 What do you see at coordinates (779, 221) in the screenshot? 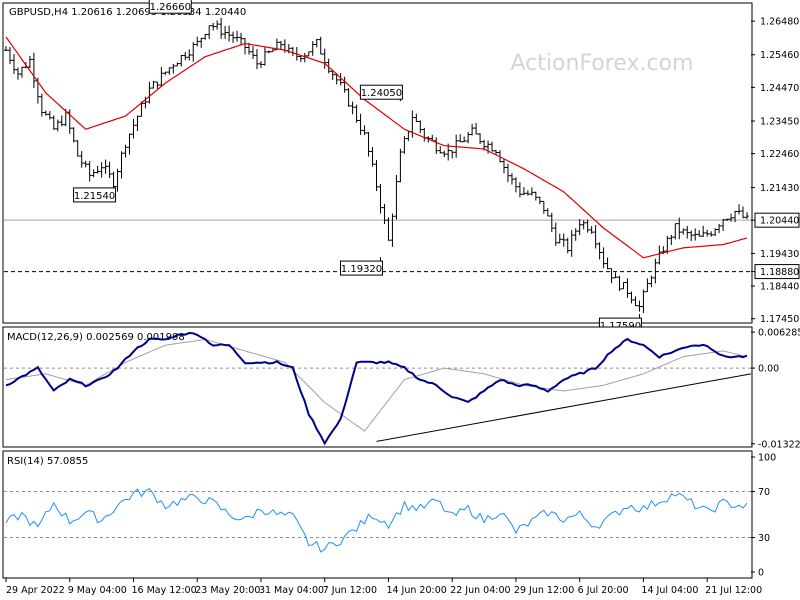
I see `price-tick-label: 1.20440` at bounding box center [779, 221].